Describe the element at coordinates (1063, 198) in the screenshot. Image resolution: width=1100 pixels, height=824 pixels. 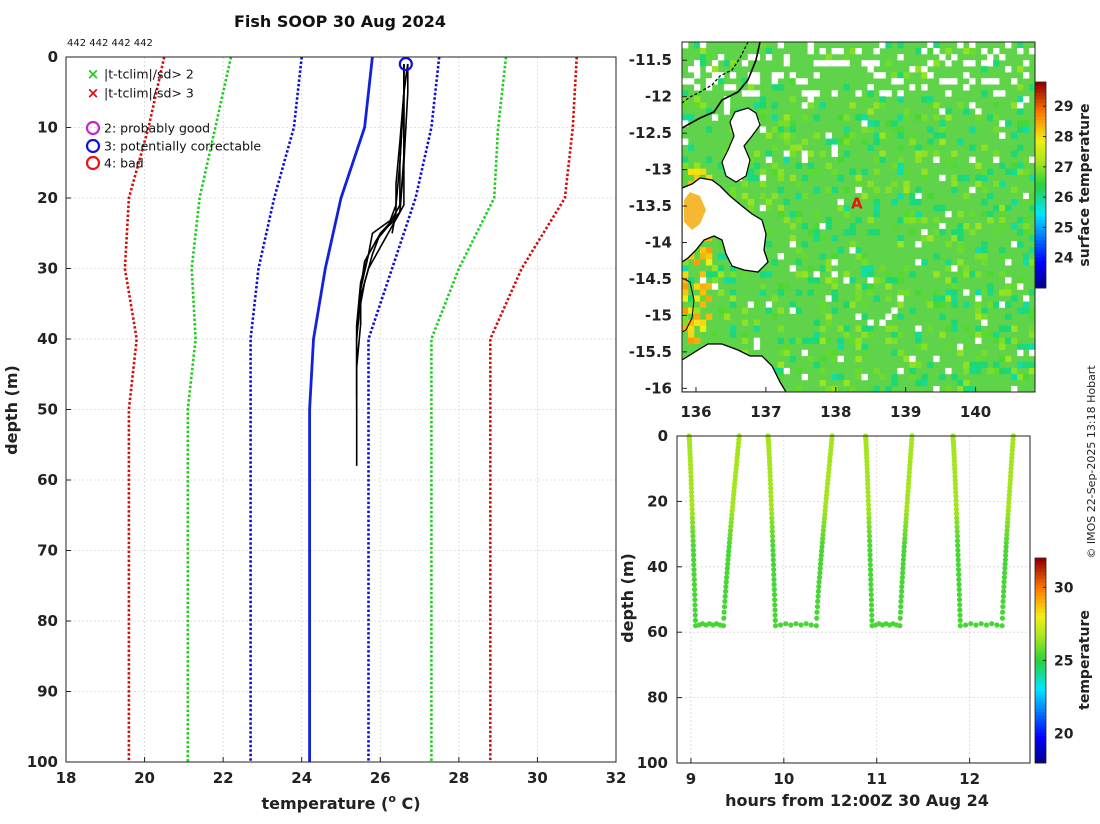
I see `map-colorbar-tick-label: 26` at that location.